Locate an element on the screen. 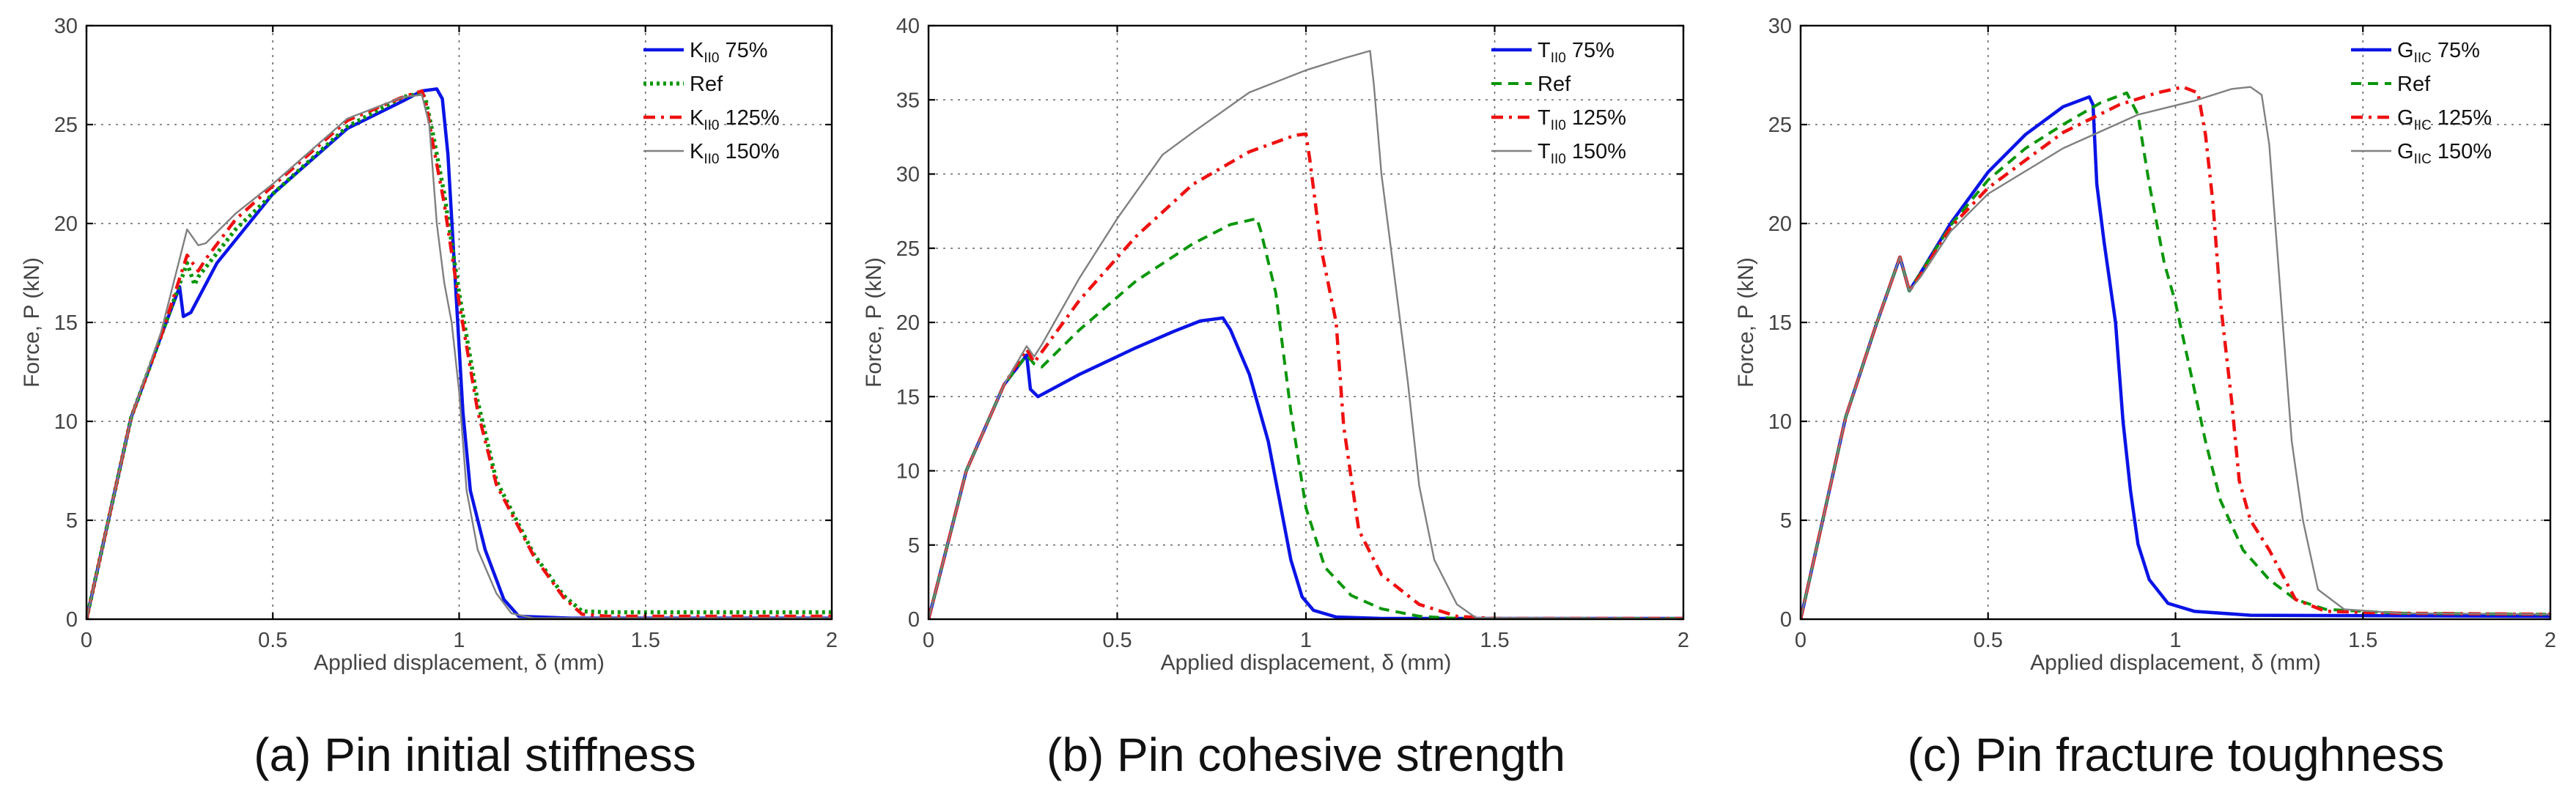 This screenshot has width=2576, height=798. legend-label-g75: GIIC 75% is located at coordinates (2438, 52).